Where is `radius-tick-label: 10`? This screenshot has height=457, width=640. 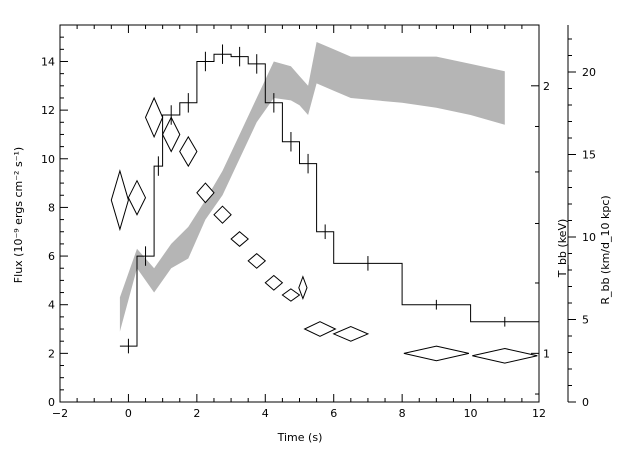
radius-tick-label: 10 is located at coordinates (589, 237).